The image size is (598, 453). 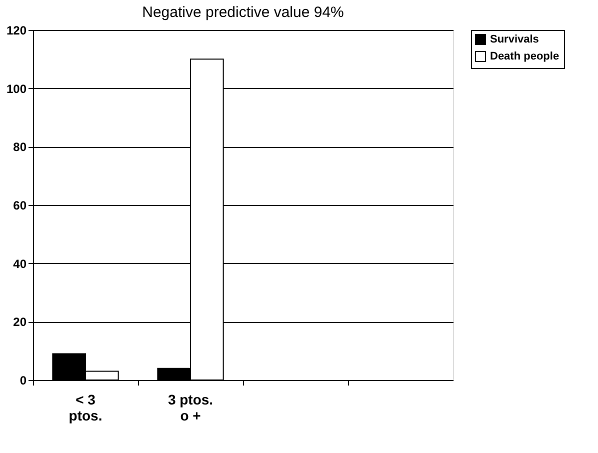 I want to click on y-tick-label: 120, so click(x=16, y=31).